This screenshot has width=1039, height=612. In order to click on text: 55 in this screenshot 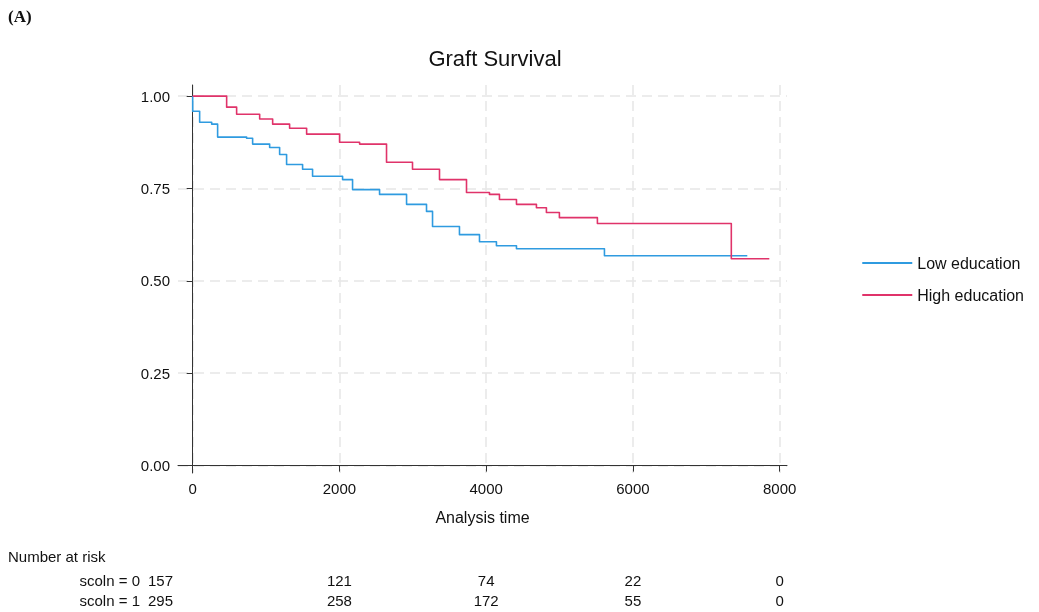, I will do `click(633, 600)`.